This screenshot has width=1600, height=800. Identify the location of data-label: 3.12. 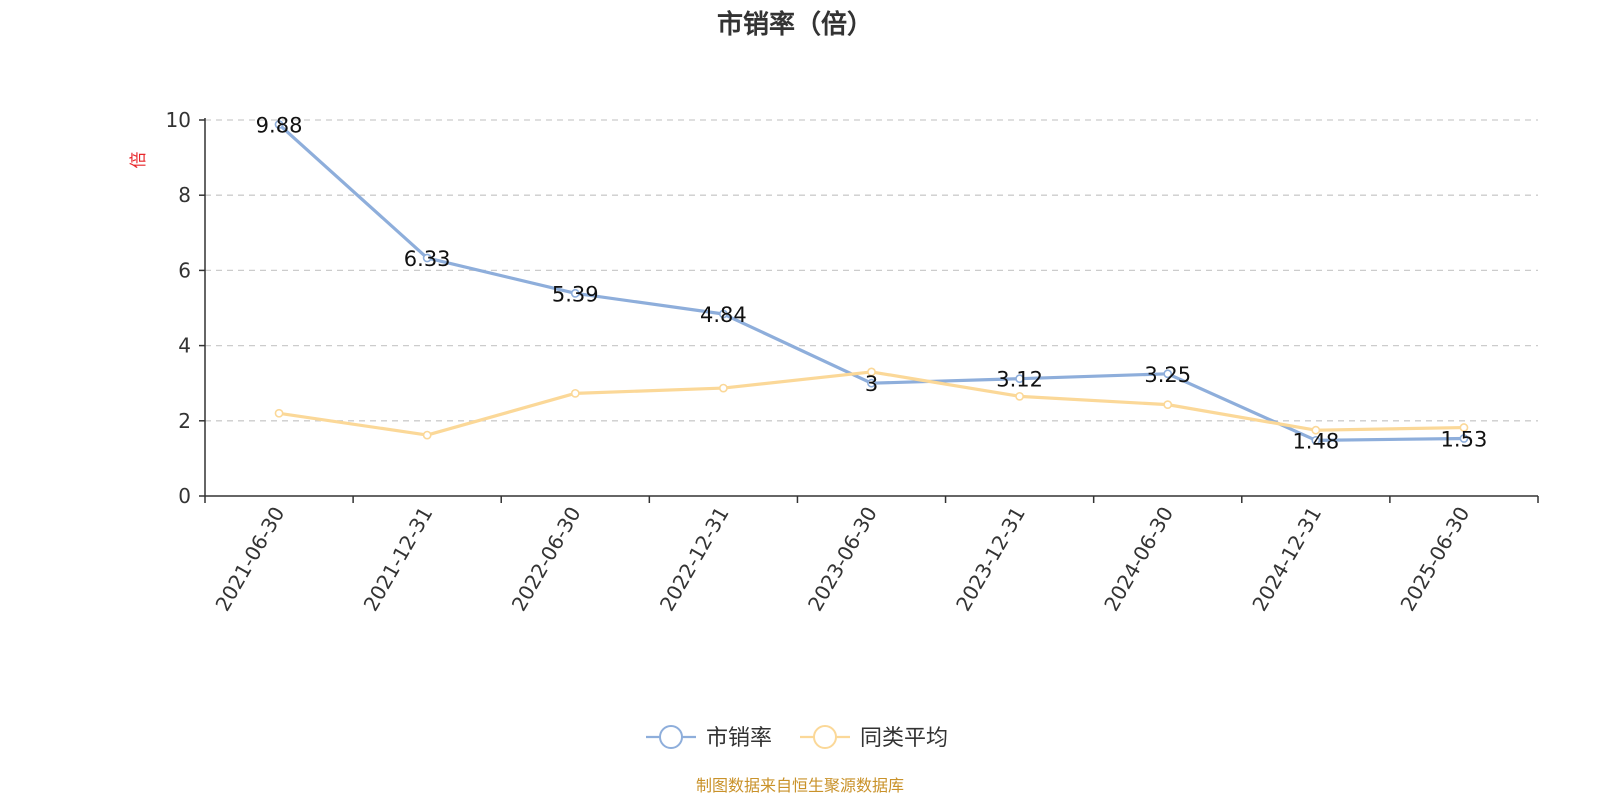
(1019, 380).